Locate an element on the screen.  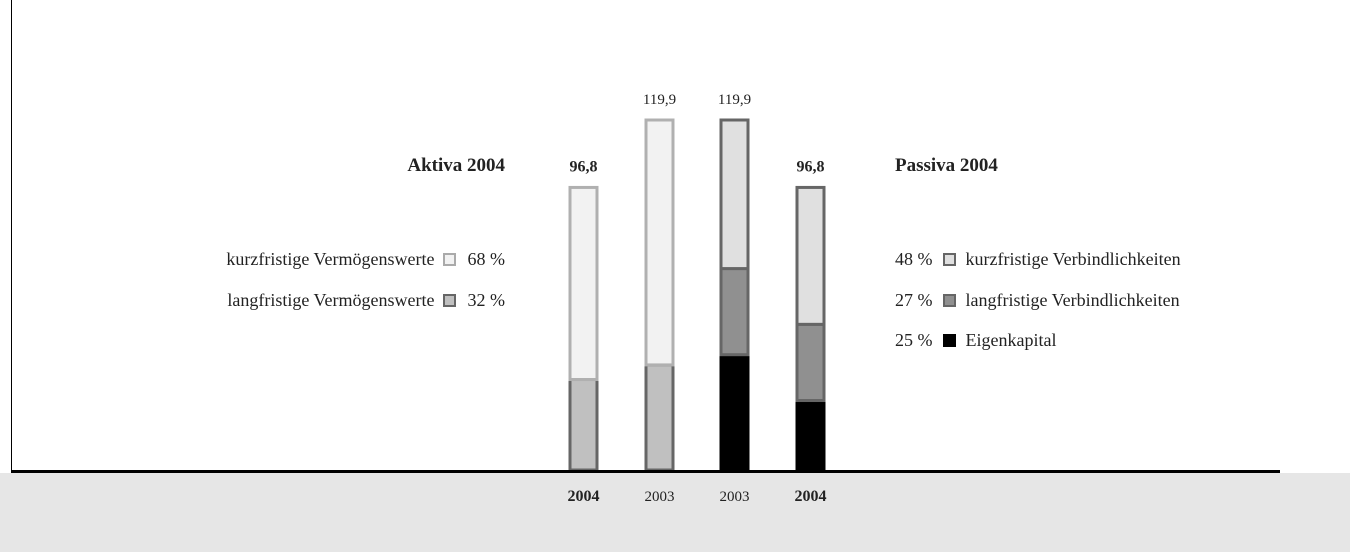
aktiva-kurzfristig-swatch is located at coordinates (449, 259).